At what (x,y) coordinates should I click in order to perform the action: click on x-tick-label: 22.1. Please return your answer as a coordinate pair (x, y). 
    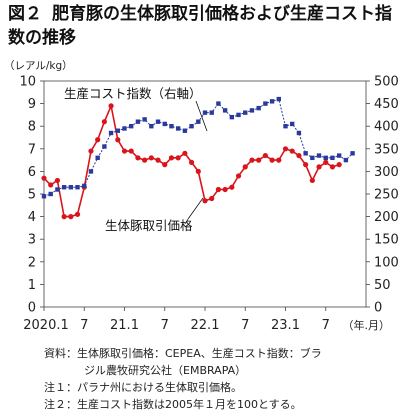
    Looking at the image, I should click on (205, 325).